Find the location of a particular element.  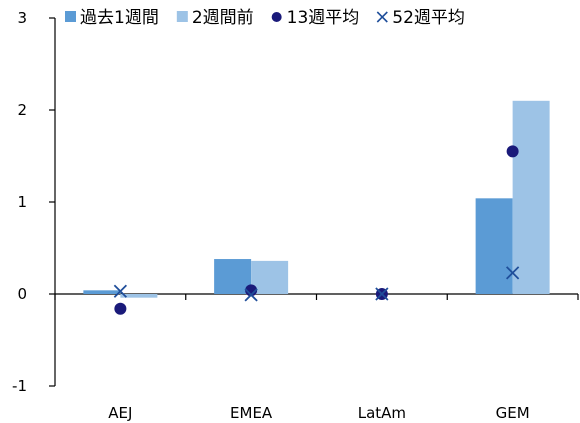

legend-item: 52週平均 is located at coordinates (420, 18).